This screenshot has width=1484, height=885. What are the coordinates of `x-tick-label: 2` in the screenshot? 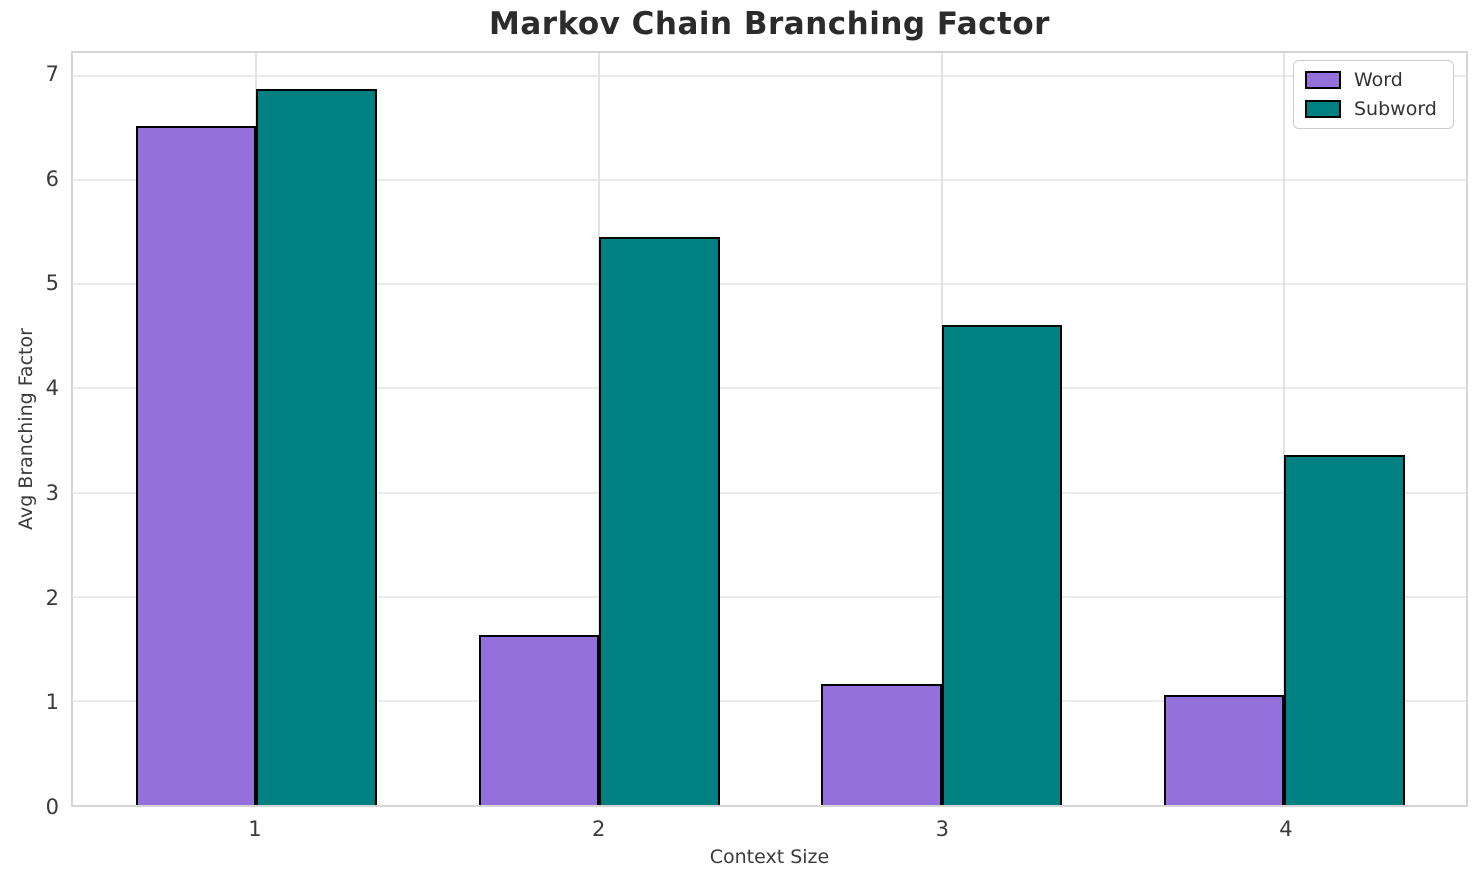 It's located at (598, 829).